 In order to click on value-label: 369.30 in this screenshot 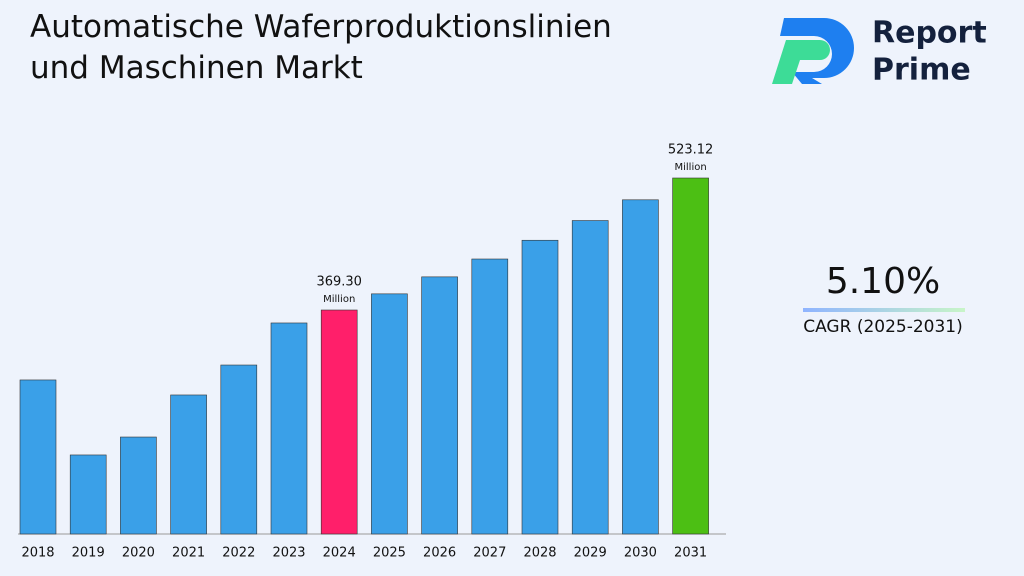, I will do `click(339, 282)`.